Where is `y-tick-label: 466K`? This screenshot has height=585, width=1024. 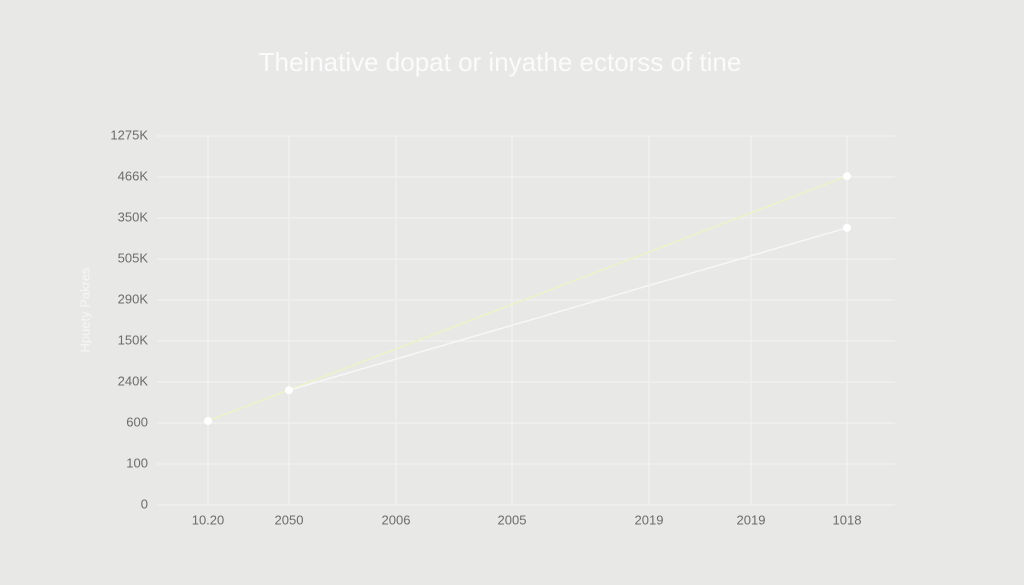
y-tick-label: 466K is located at coordinates (133, 175).